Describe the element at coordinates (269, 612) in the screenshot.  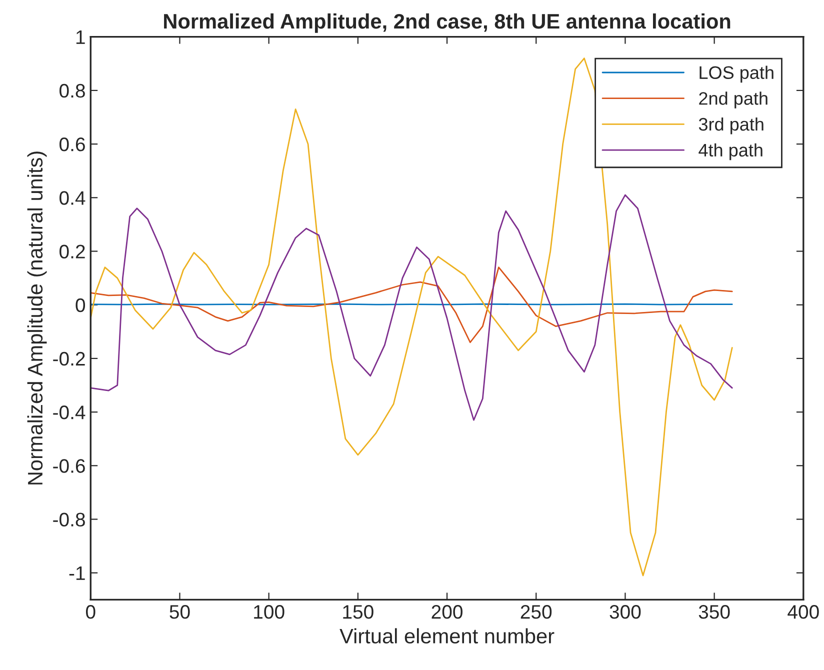
I see `x-tick-label: 100` at that location.